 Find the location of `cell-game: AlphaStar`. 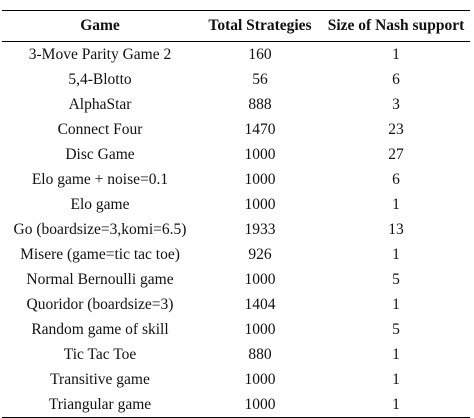

cell-game: AlphaStar is located at coordinates (100, 104).